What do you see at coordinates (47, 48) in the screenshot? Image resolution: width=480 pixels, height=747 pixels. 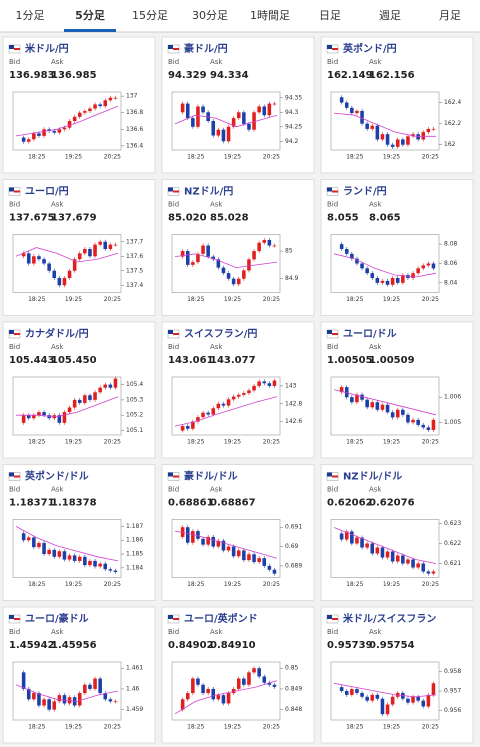 I see `pair-name: 米ドル/円` at bounding box center [47, 48].